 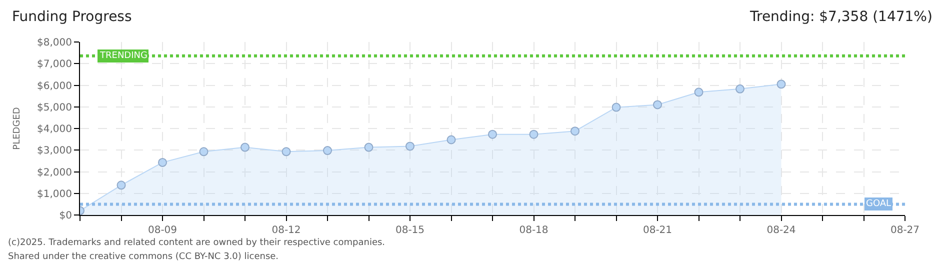 What do you see at coordinates (286, 230) in the screenshot?
I see `x-tick-label: 08-12` at bounding box center [286, 230].